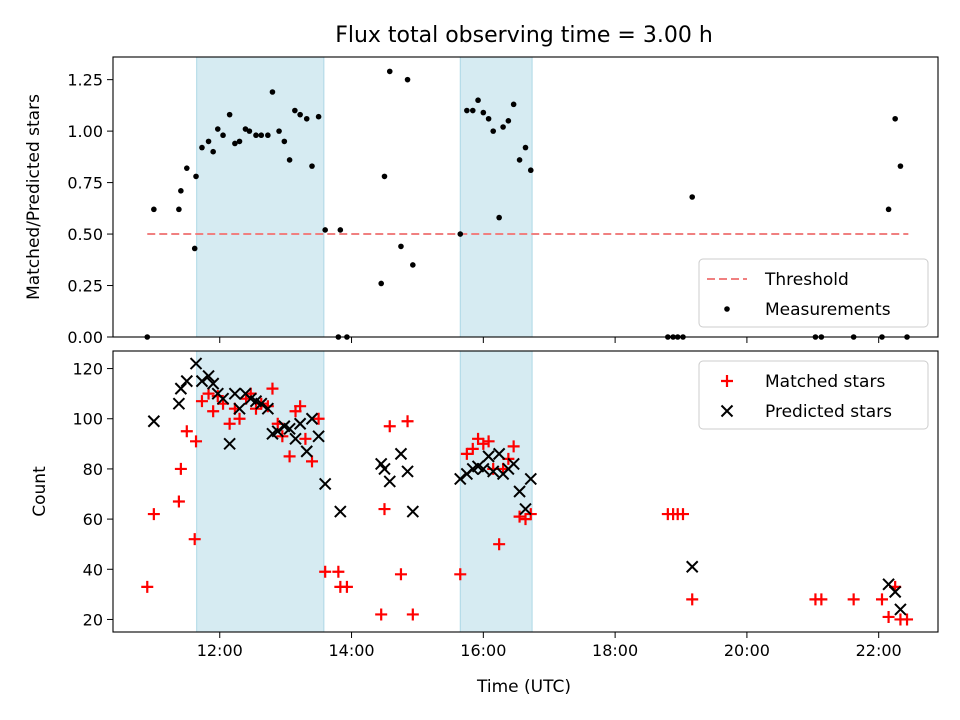 The height and width of the screenshot is (720, 960). What do you see at coordinates (220, 650) in the screenshot?
I see `x-tick-label: 12:00` at bounding box center [220, 650].